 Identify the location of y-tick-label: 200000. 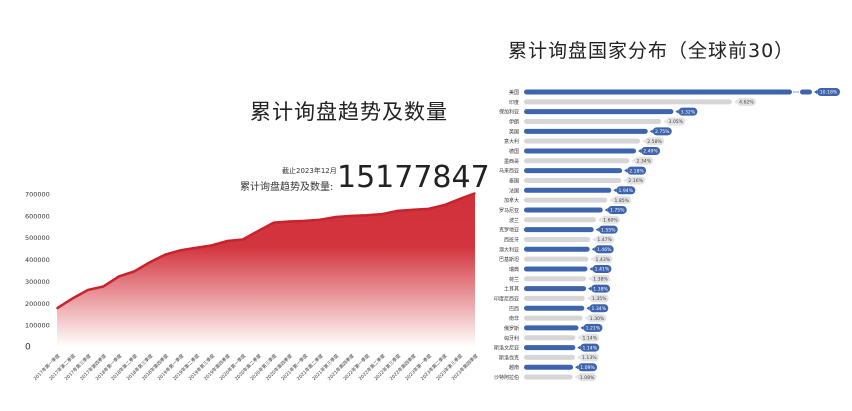
(37, 304).